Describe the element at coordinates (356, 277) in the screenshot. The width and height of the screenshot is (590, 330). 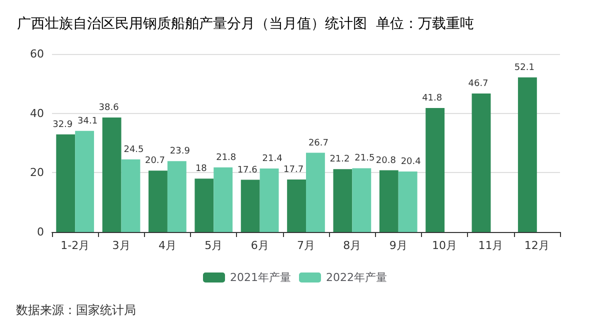
I see `legend-label: 2022年产量` at that location.